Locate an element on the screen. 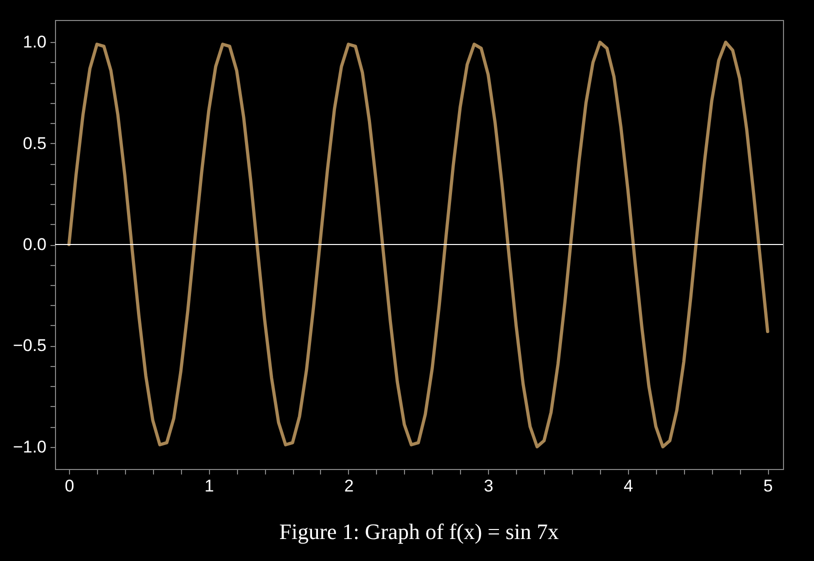 This screenshot has height=561, width=814. caption: Figure 1: Graph of f(x) = sin 7x is located at coordinates (419, 531).